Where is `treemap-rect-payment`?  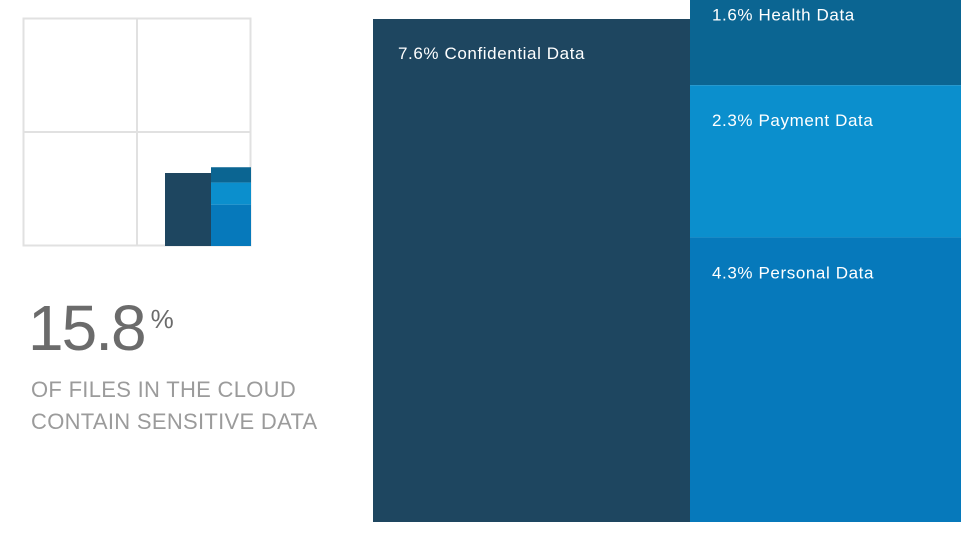 treemap-rect-payment is located at coordinates (825, 161).